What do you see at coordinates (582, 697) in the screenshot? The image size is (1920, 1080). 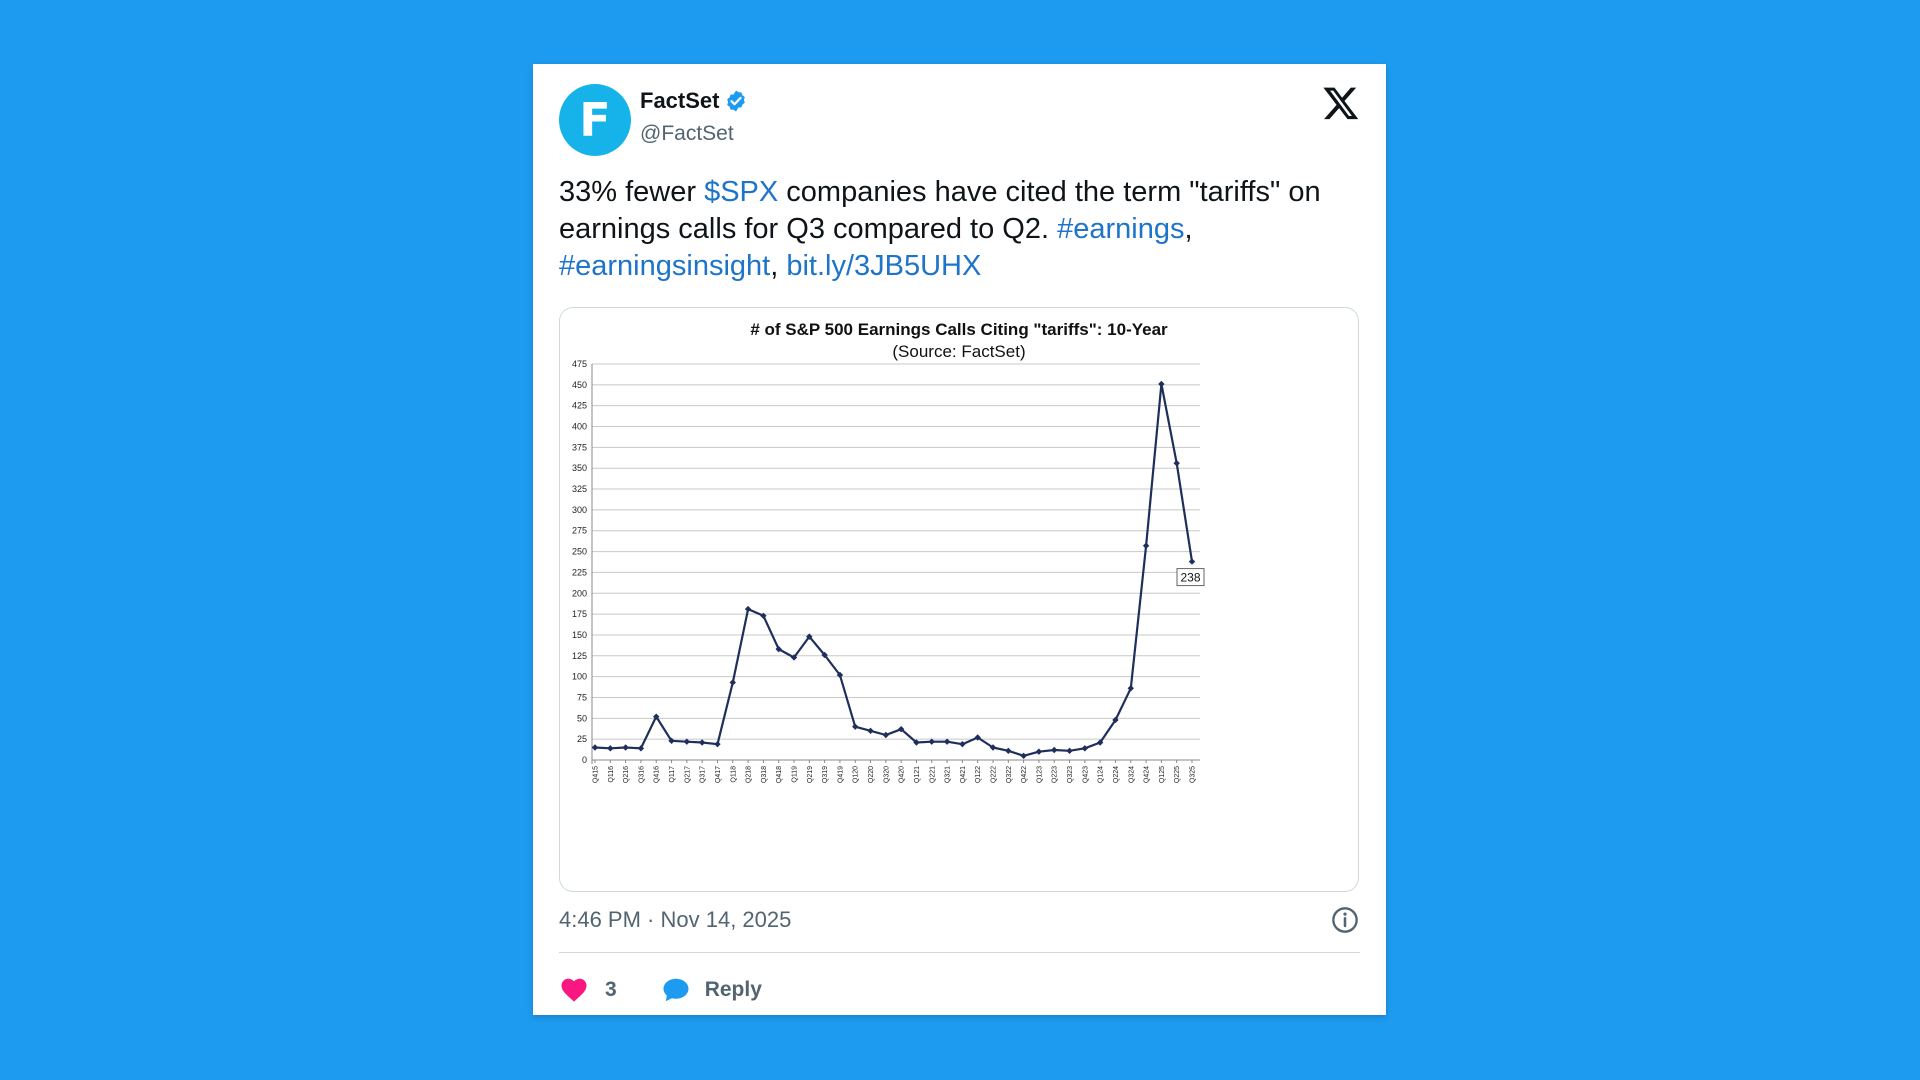 I see `y-tick-label: 75` at bounding box center [582, 697].